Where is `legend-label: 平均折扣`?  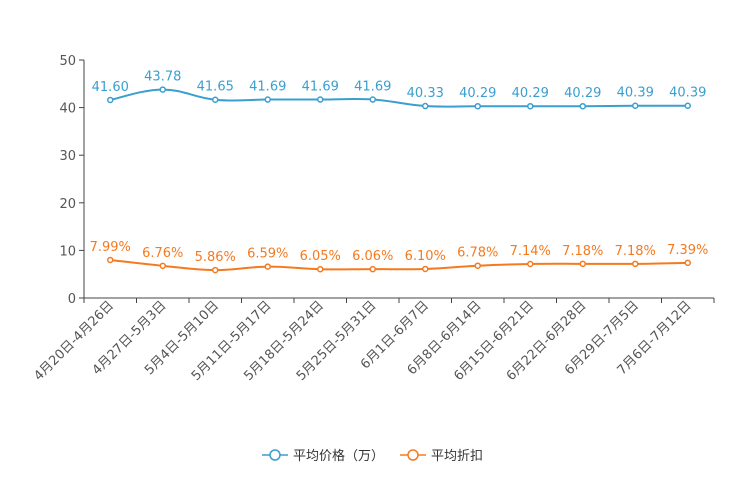 legend-label: 平均折扣 is located at coordinates (457, 456).